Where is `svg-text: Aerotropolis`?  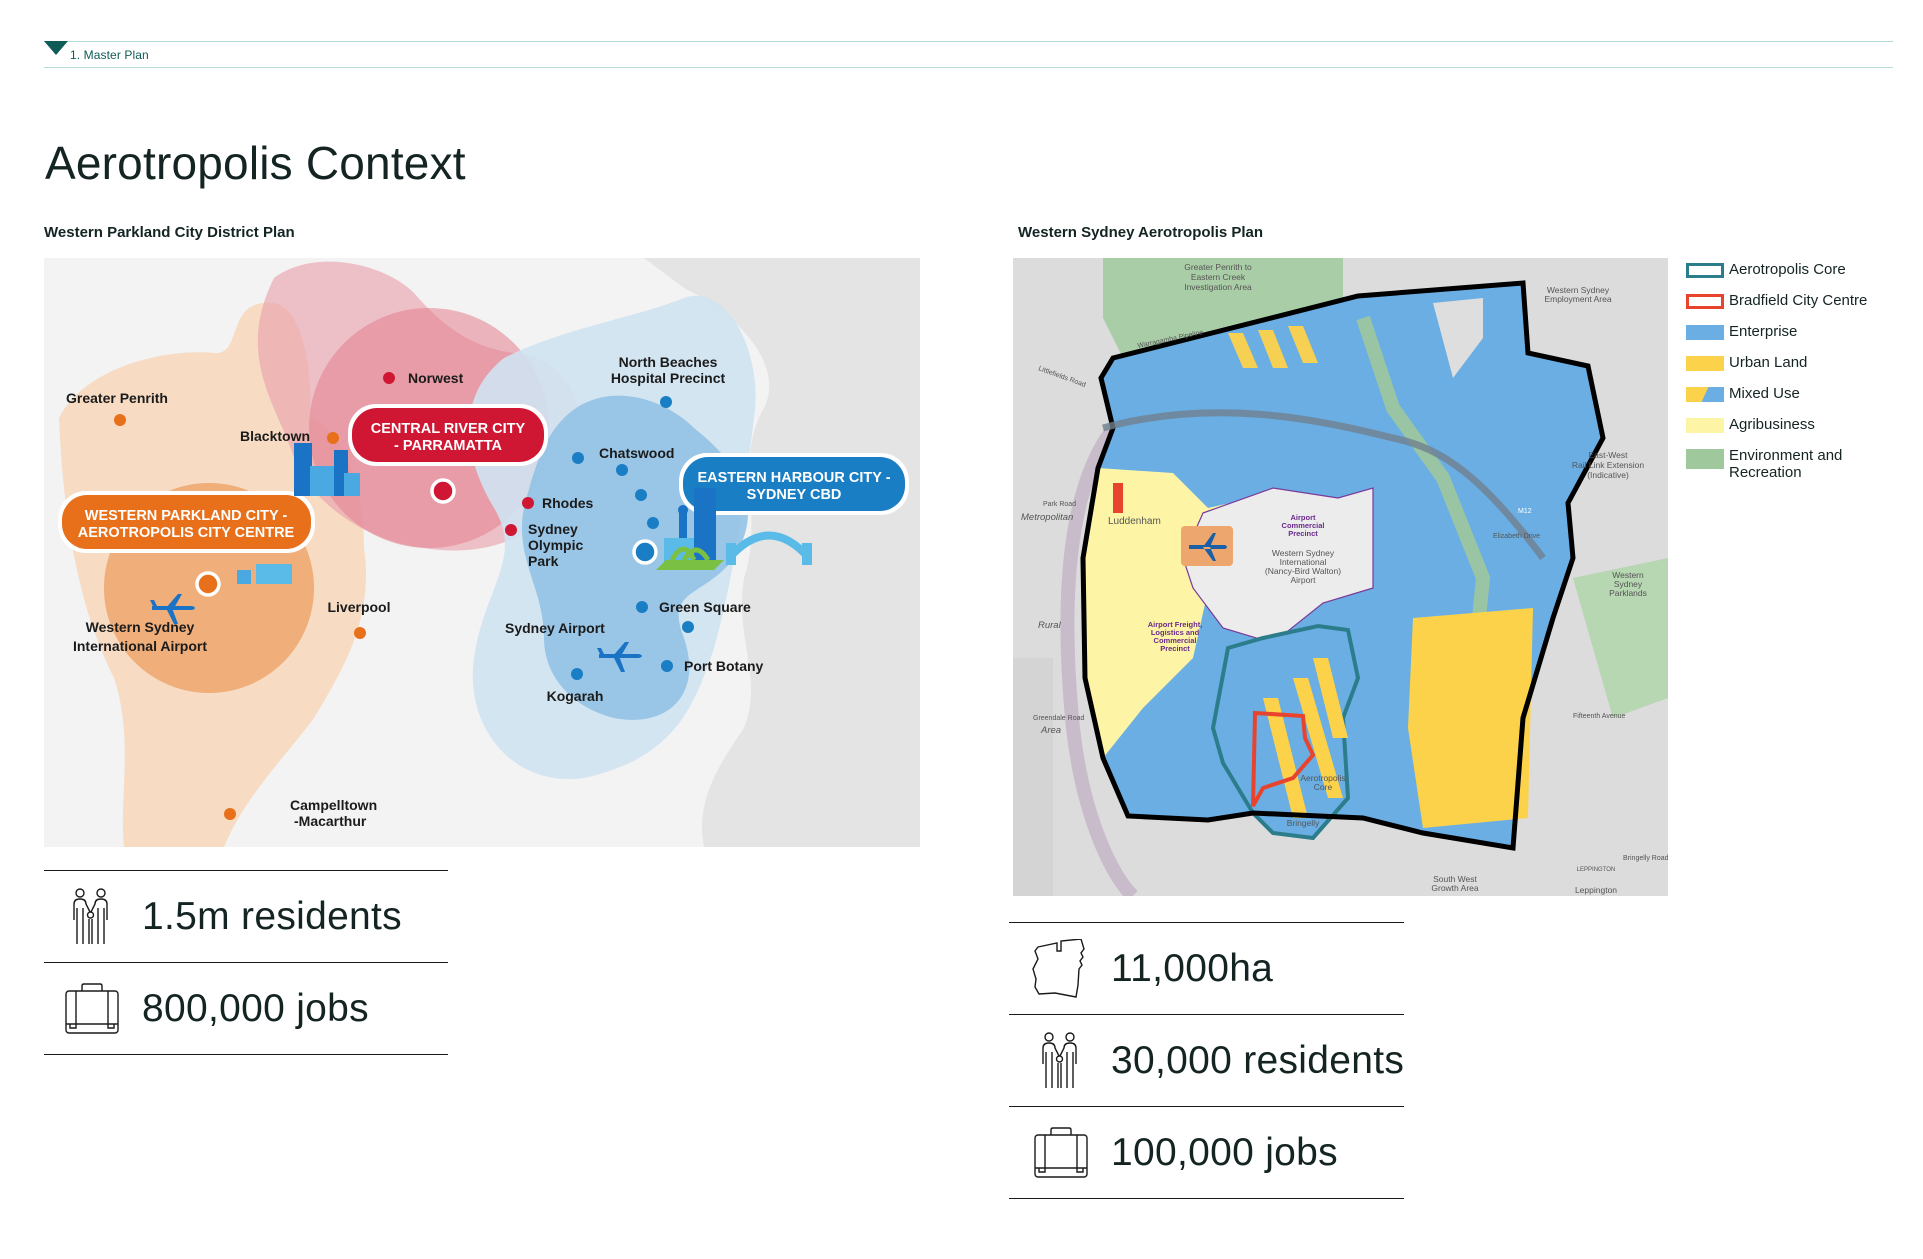
svg-text: Aerotropolis is located at coordinates (1322, 778).